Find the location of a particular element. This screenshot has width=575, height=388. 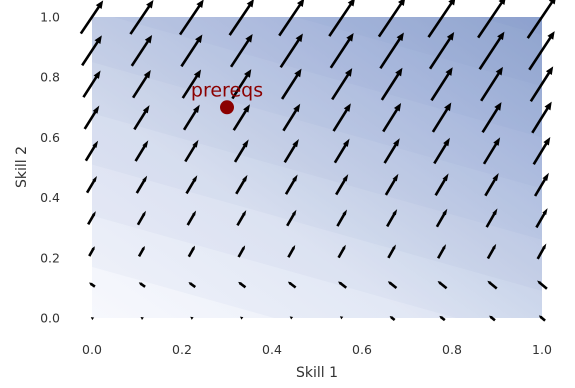

x-tick-label: 0.2 is located at coordinates (182, 349).